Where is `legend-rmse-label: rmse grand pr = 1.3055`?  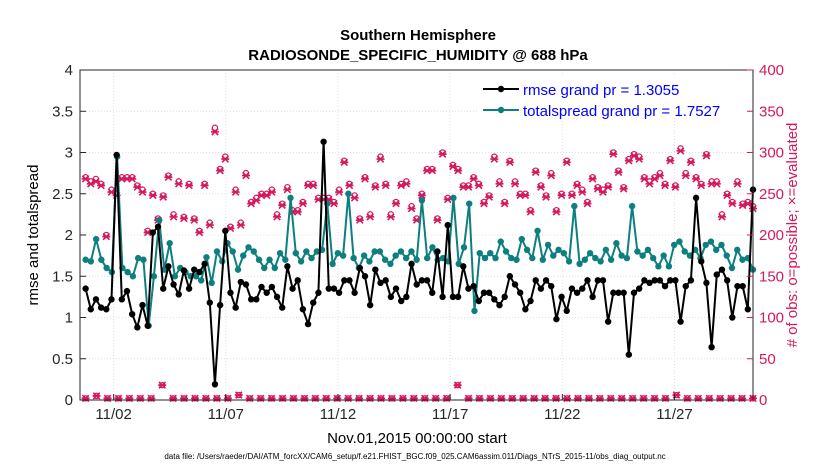 legend-rmse-label: rmse grand pr = 1.3055 is located at coordinates (601, 90).